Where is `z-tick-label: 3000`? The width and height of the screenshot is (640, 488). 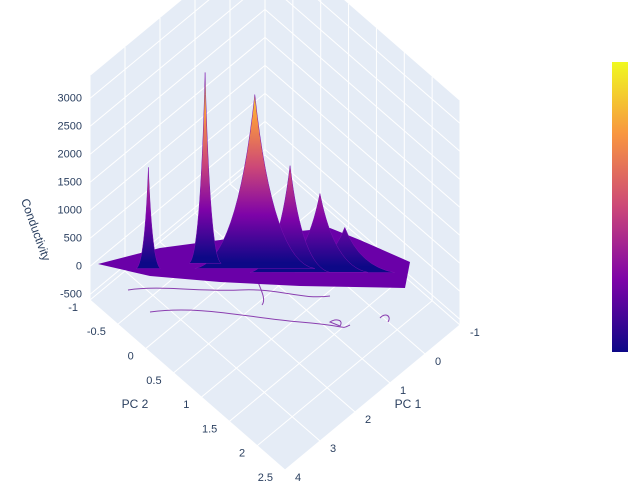
z-tick-label: 3000 is located at coordinates (70, 98).